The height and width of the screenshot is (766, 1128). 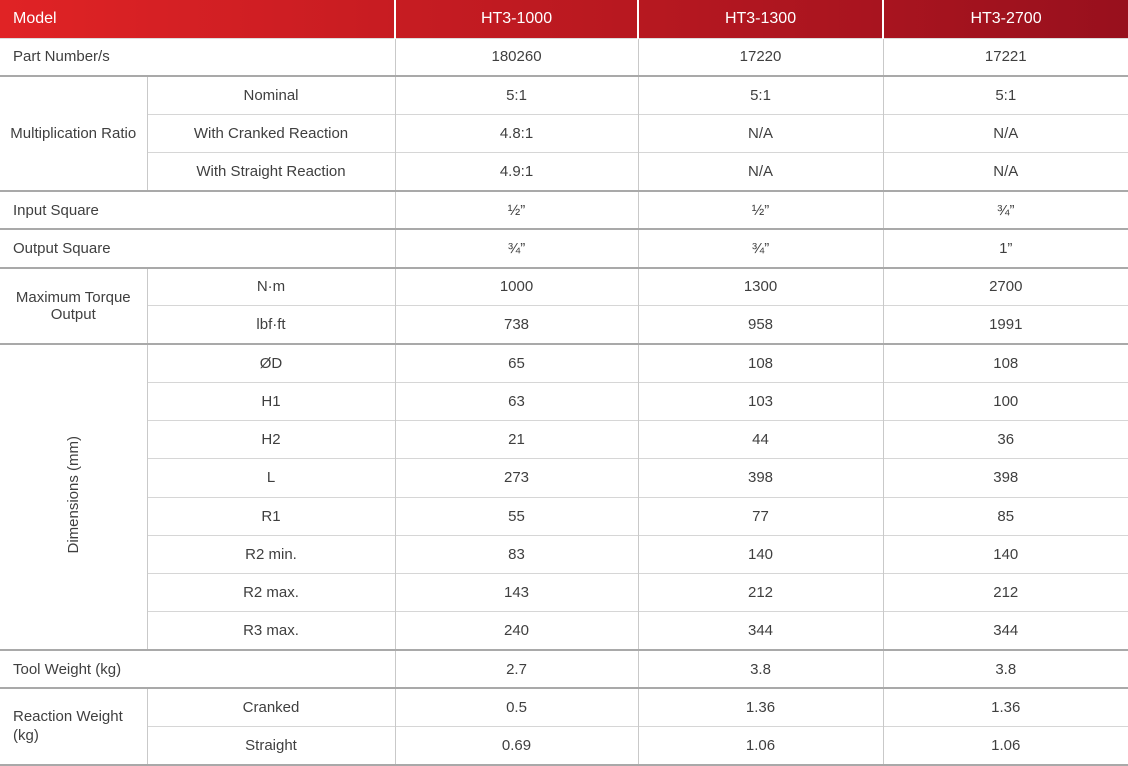 I want to click on output-square-label: Output Square, so click(x=198, y=248).